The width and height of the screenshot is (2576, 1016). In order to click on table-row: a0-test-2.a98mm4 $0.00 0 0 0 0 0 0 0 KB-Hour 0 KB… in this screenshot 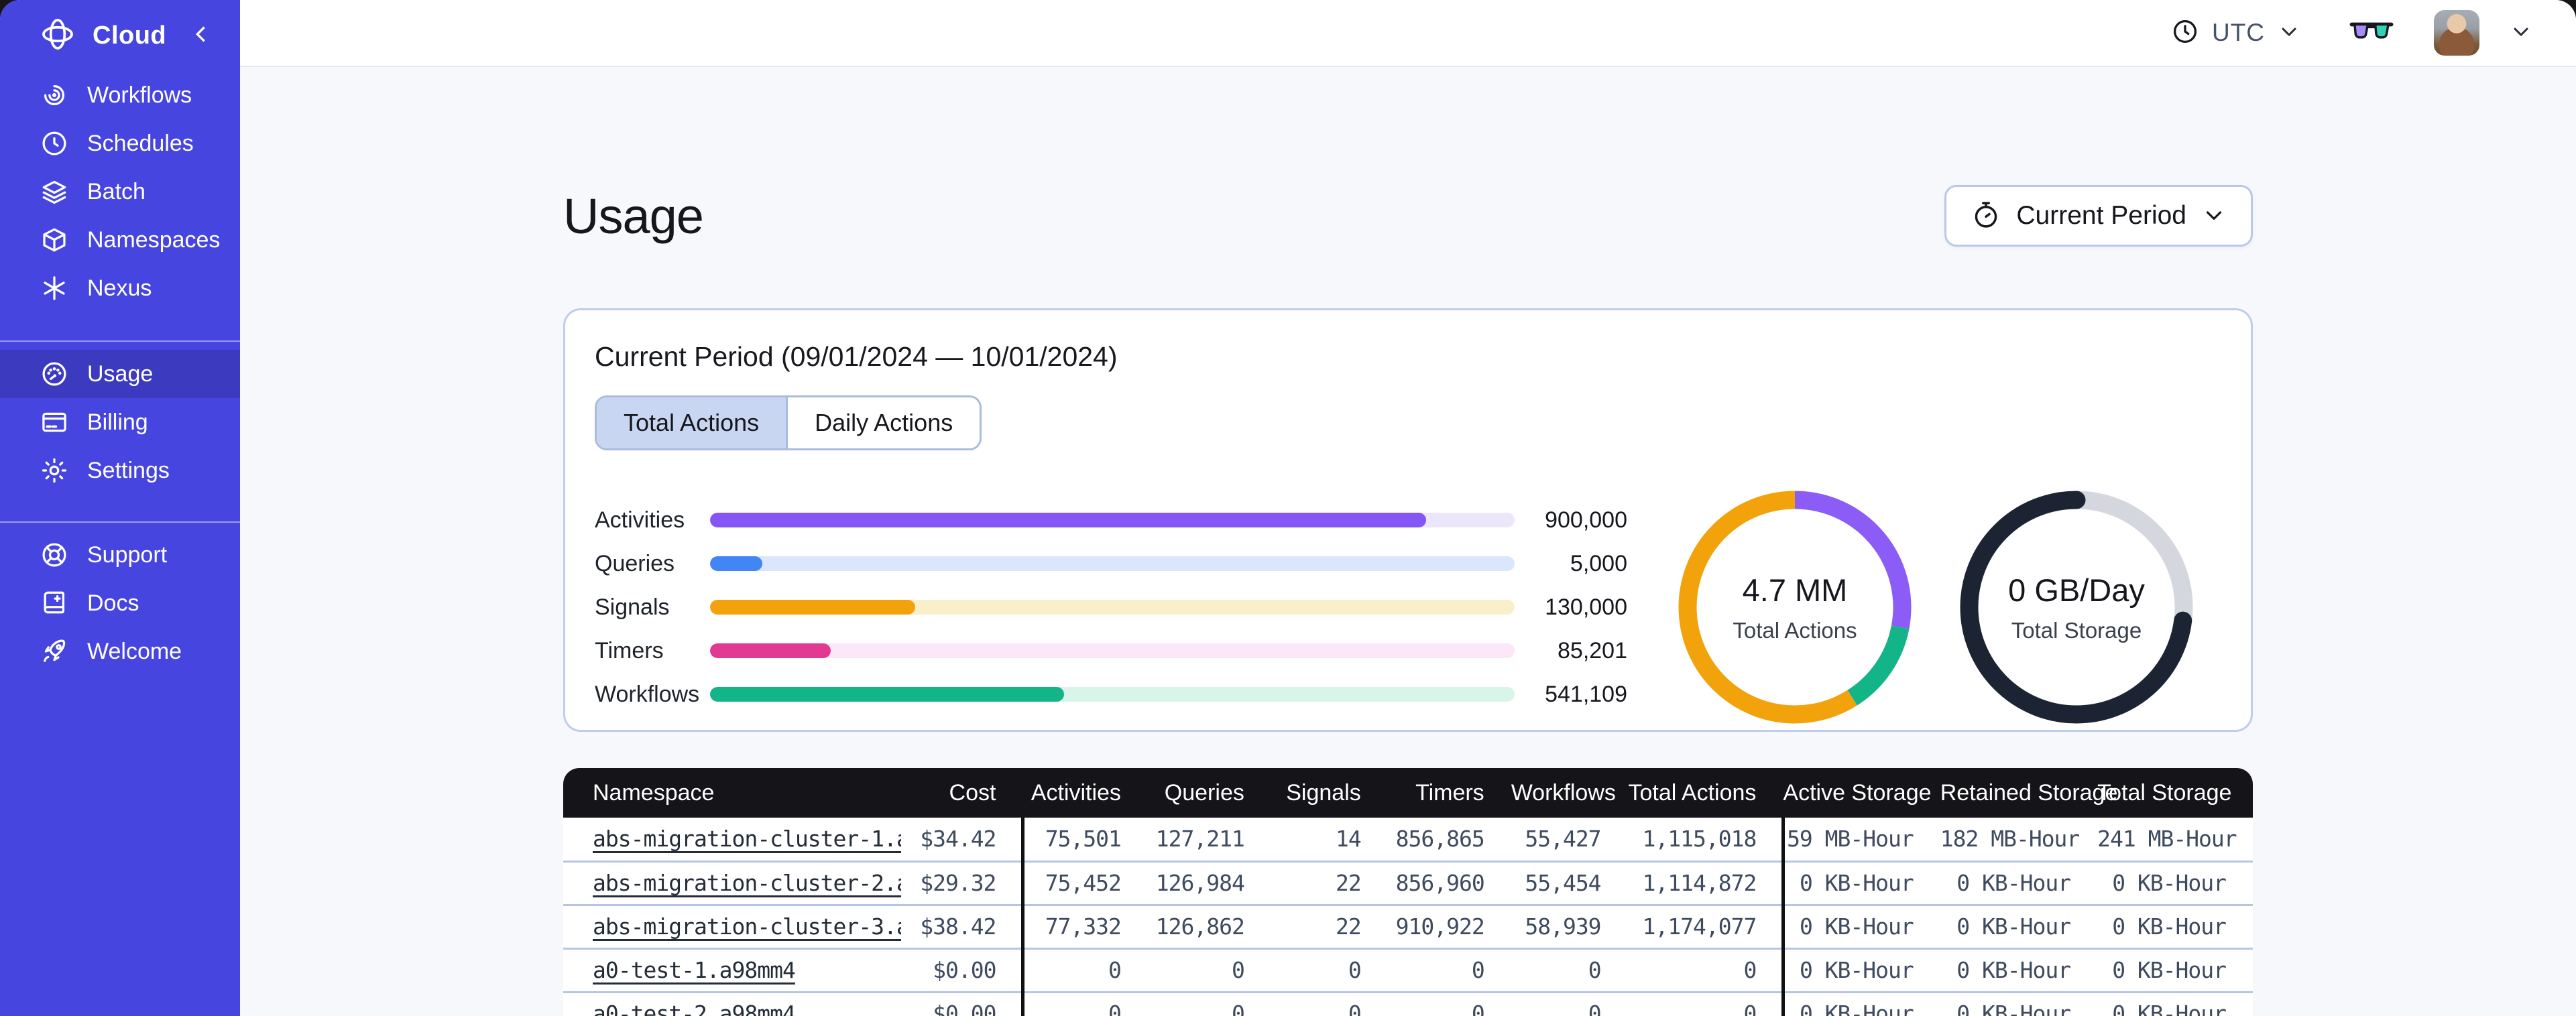, I will do `click(1408, 1004)`.